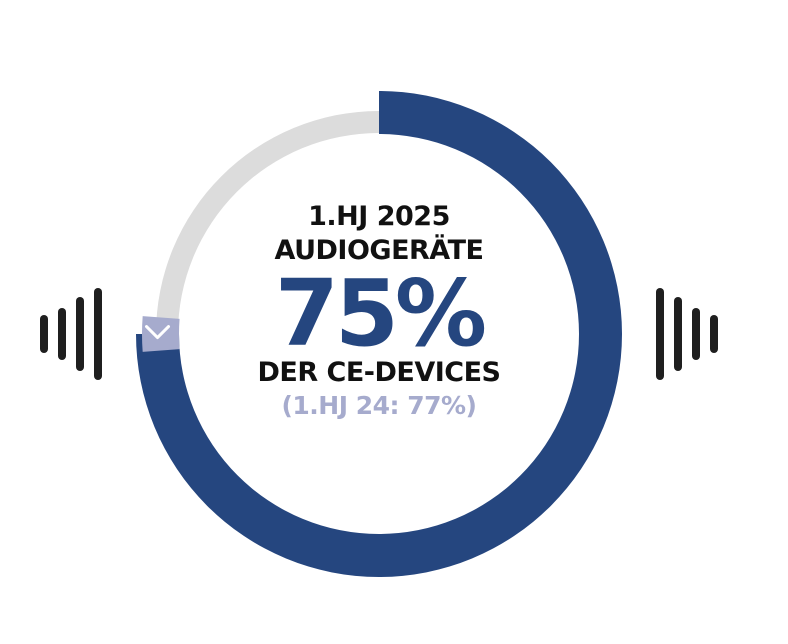  I want to click on period-label: 1.HJ 2025, so click(379, 216).